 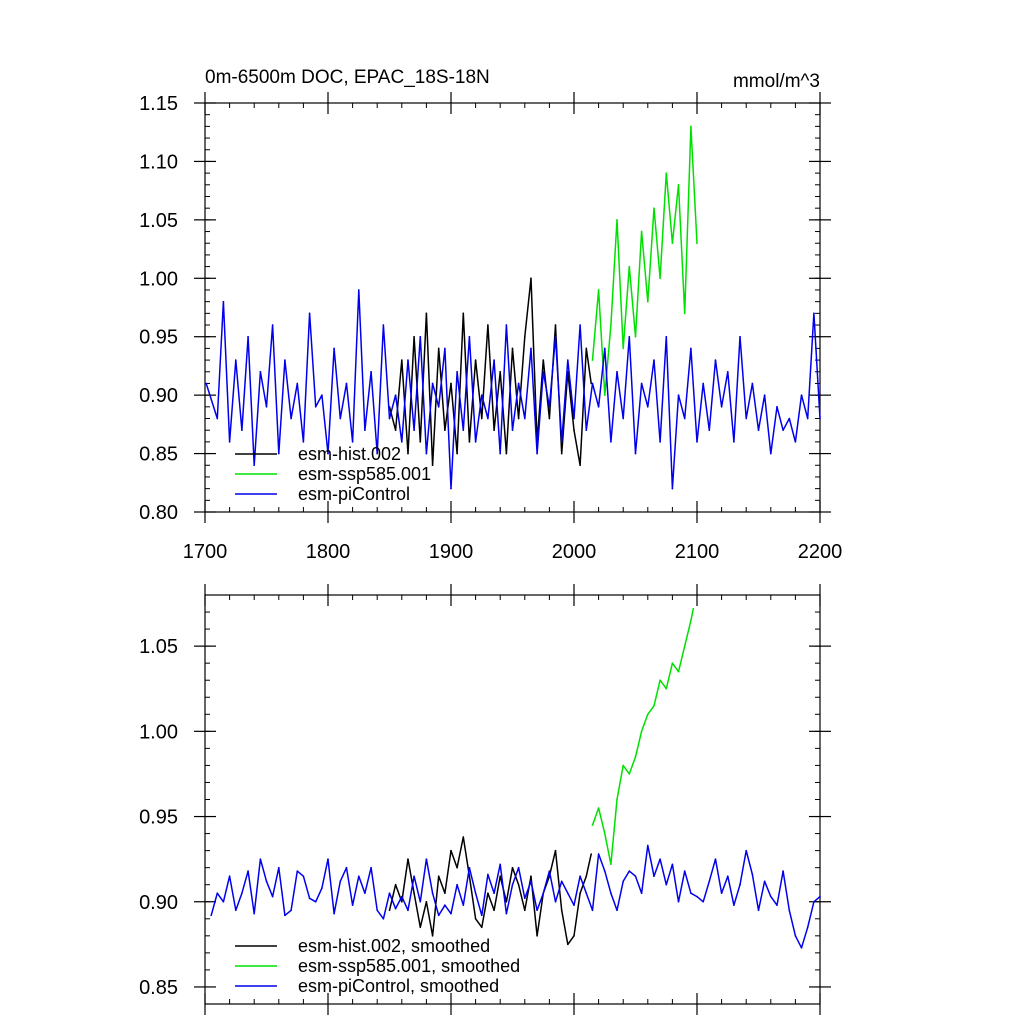 I want to click on legend-label: esm-ssp585.001, smoothed, so click(x=409, y=966).